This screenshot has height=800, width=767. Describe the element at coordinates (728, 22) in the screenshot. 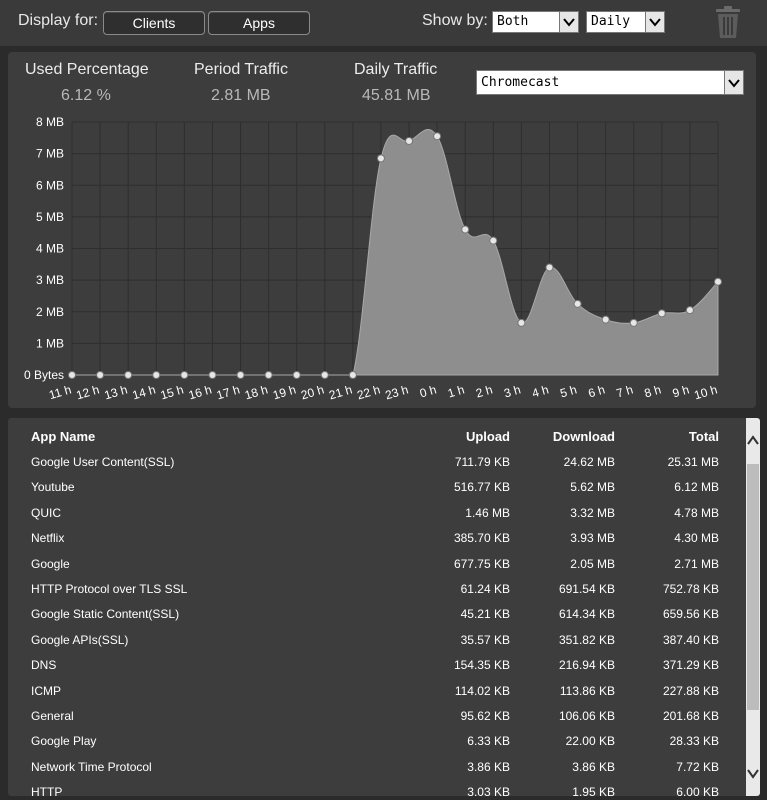

I see `trash-icon` at that location.